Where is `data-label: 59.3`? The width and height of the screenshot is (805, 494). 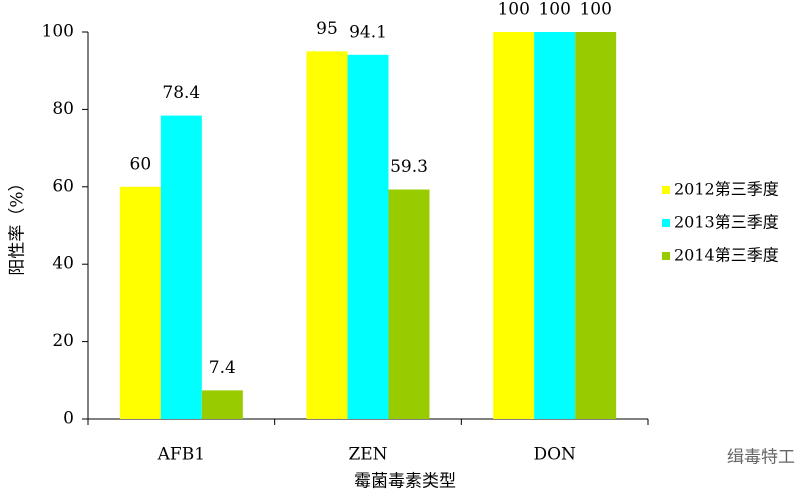 data-label: 59.3 is located at coordinates (409, 167).